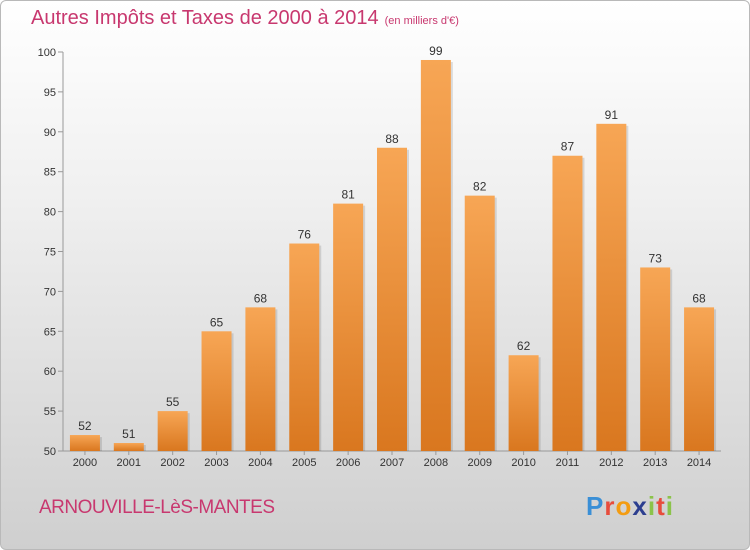  What do you see at coordinates (50, 452) in the screenshot?
I see `y-tick-label: 50` at bounding box center [50, 452].